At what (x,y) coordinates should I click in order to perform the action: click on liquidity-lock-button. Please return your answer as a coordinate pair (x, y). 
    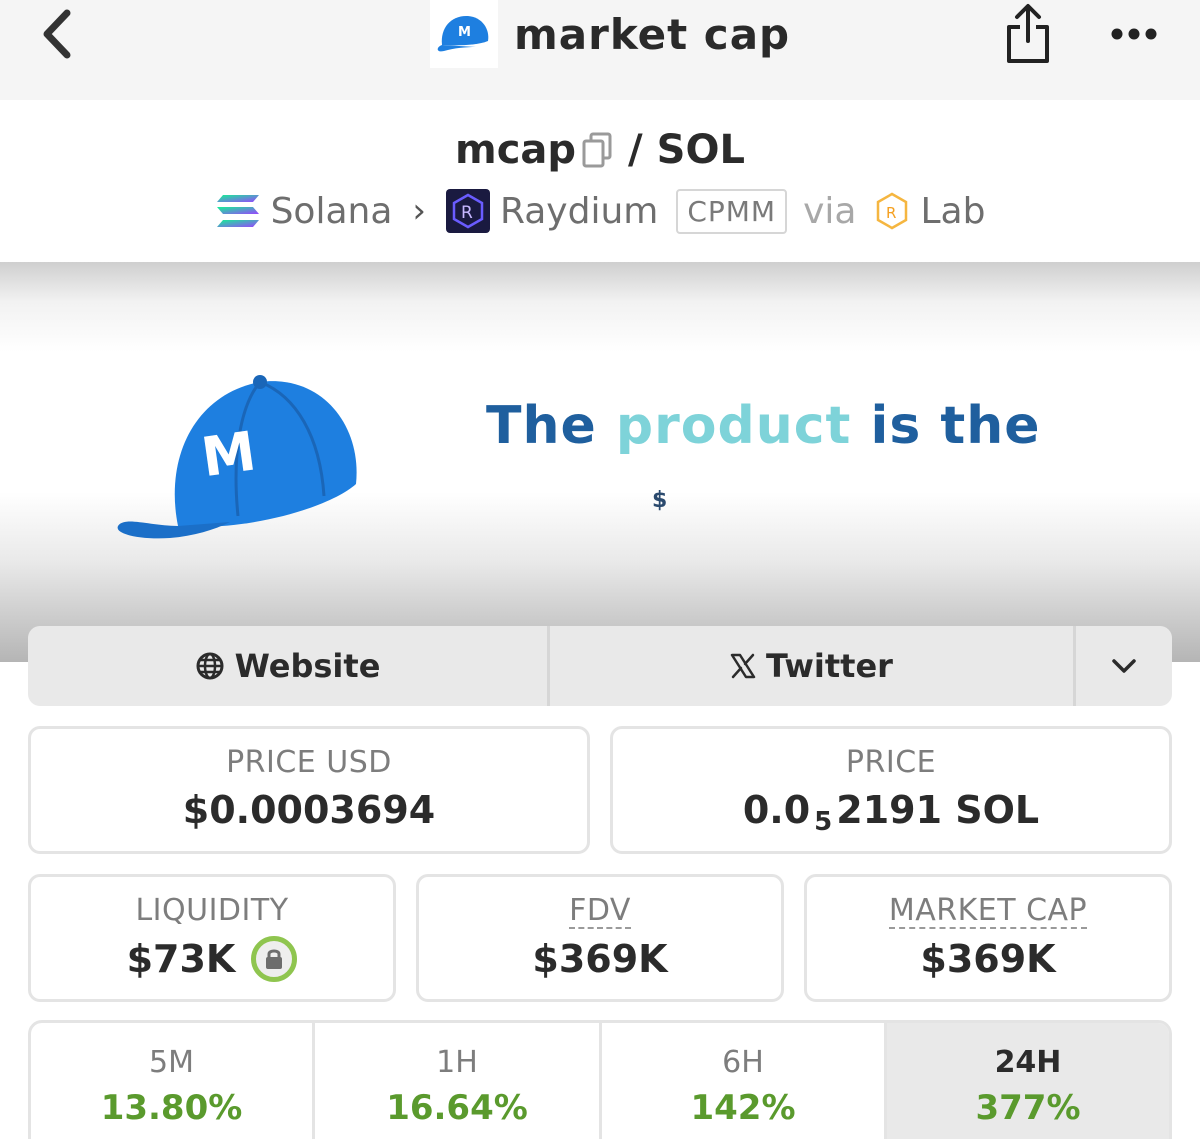
    Looking at the image, I should click on (274, 959).